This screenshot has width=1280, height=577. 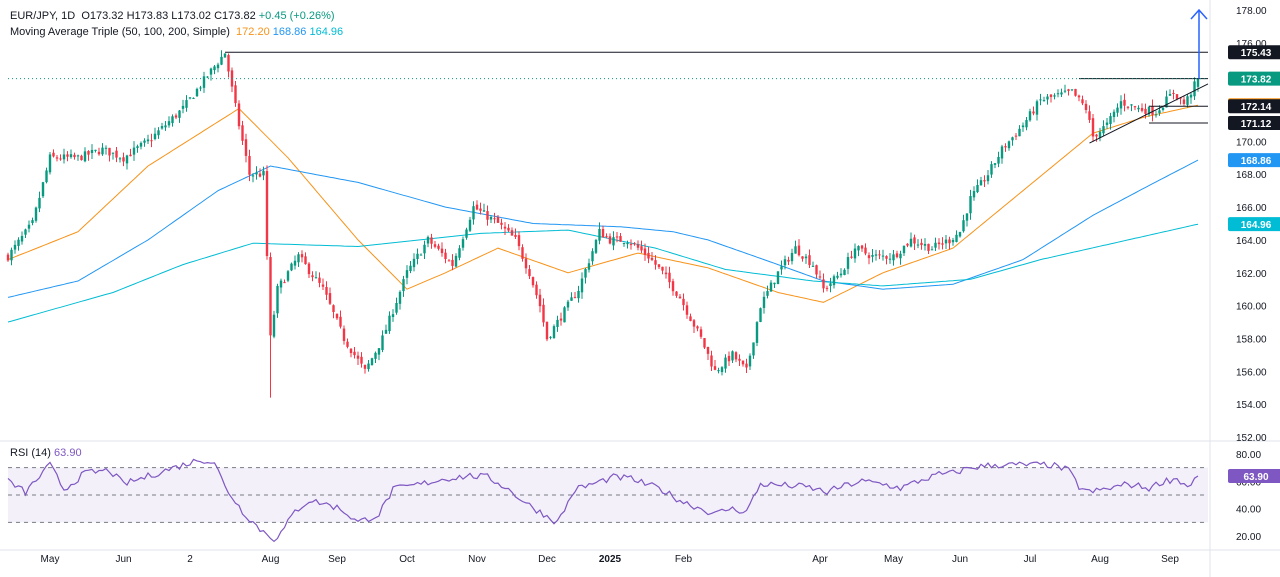 I want to click on close-value: C173.82, so click(x=235, y=16).